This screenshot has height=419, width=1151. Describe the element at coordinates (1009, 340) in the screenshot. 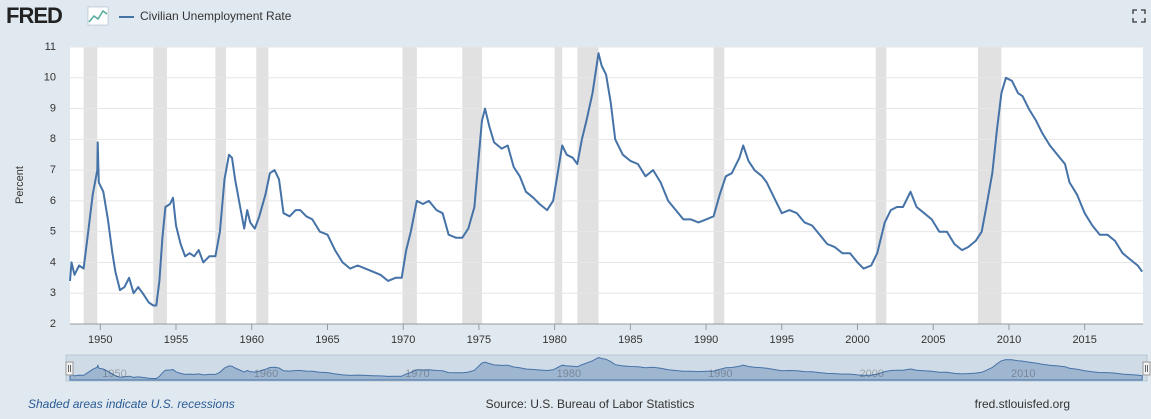

I see `x-tick-label: 2010` at that location.